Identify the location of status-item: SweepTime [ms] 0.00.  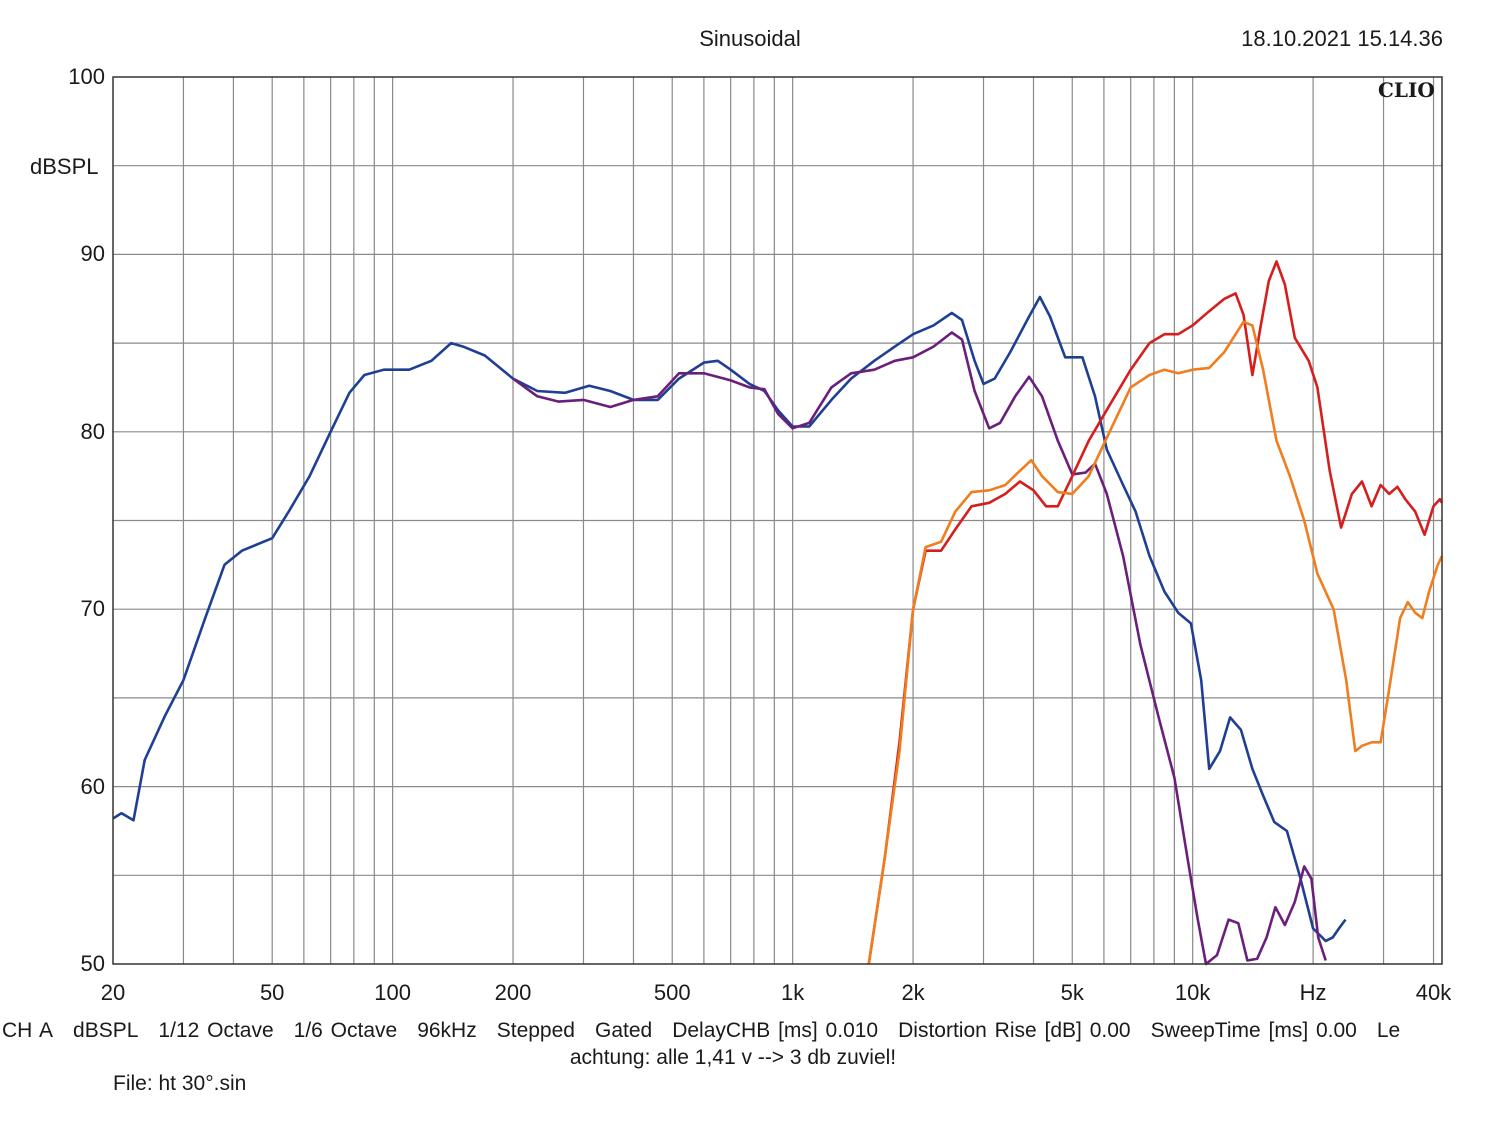
(1253, 1030).